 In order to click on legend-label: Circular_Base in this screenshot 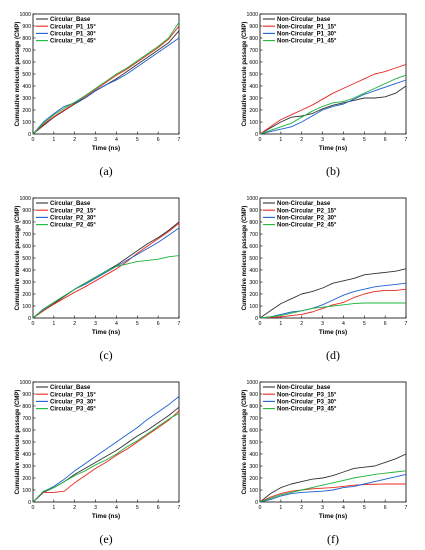, I will do `click(70, 204)`.